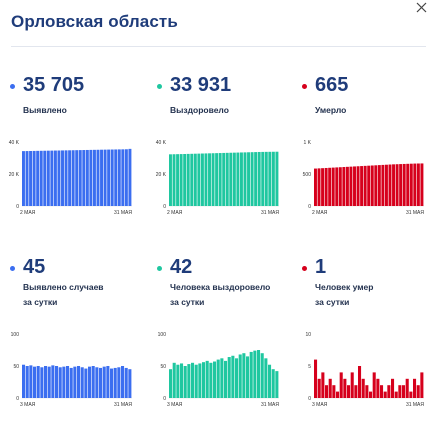 The image size is (430, 442). What do you see at coordinates (218, 46) in the screenshot?
I see `header-divider` at bounding box center [218, 46].